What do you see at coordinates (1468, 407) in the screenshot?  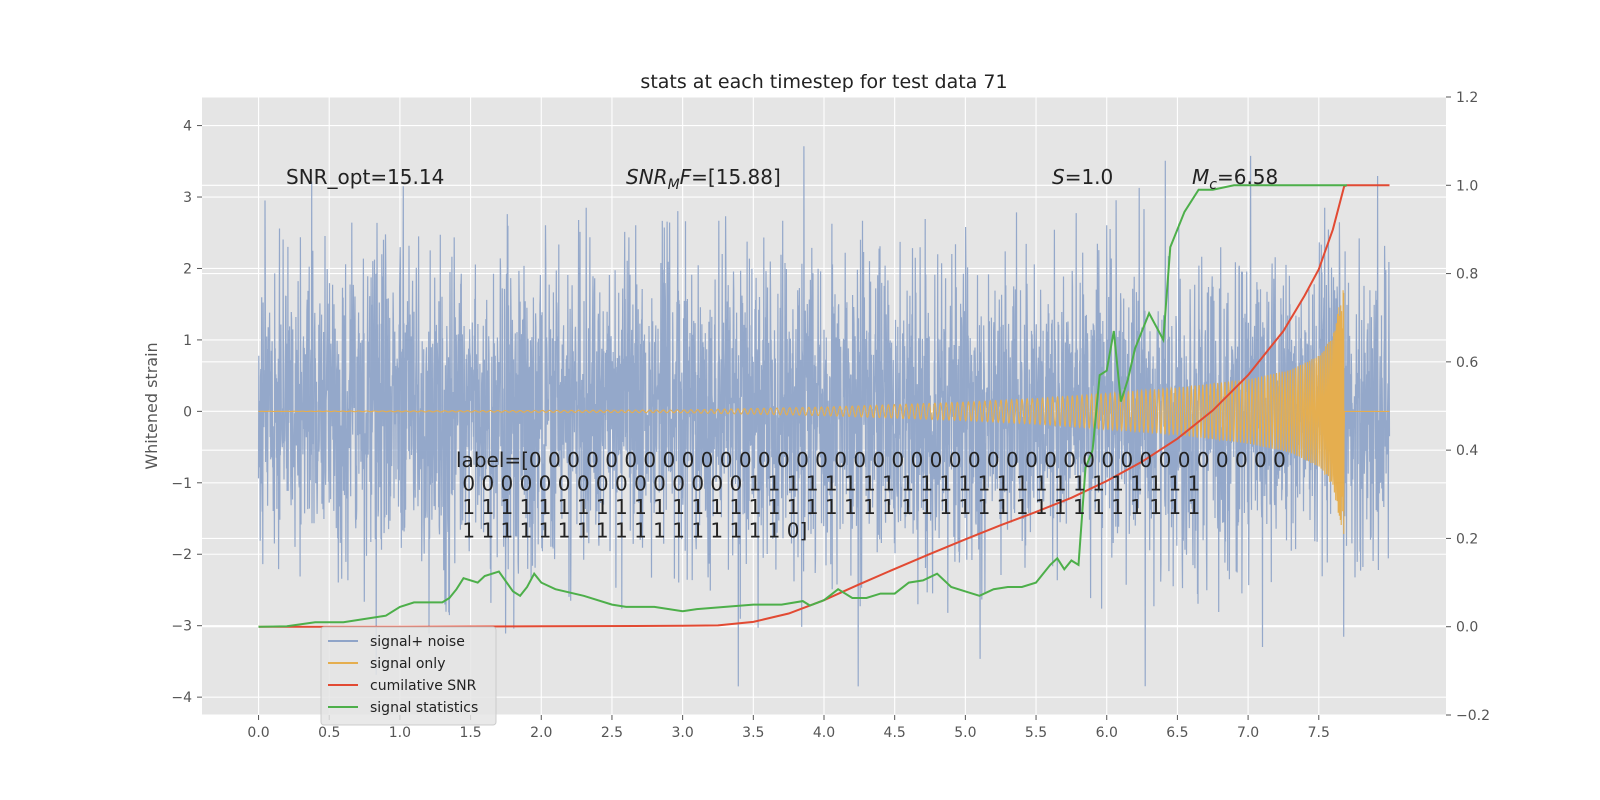 I see `y-axis-right: 1.2 1.0 0.8 0.6 0.4 0.2 0.0 −0.2` at bounding box center [1468, 407].